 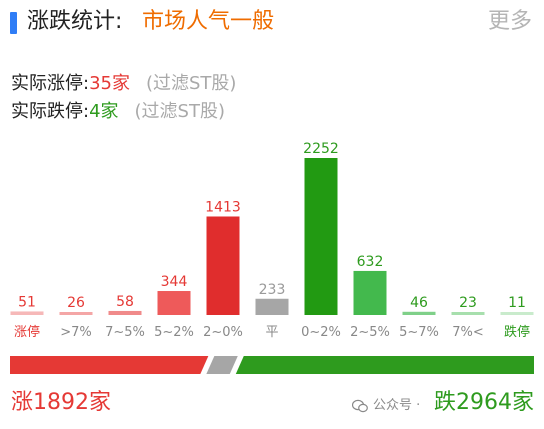 What do you see at coordinates (27, 332) in the screenshot?
I see `category-label-0: 涨停` at bounding box center [27, 332].